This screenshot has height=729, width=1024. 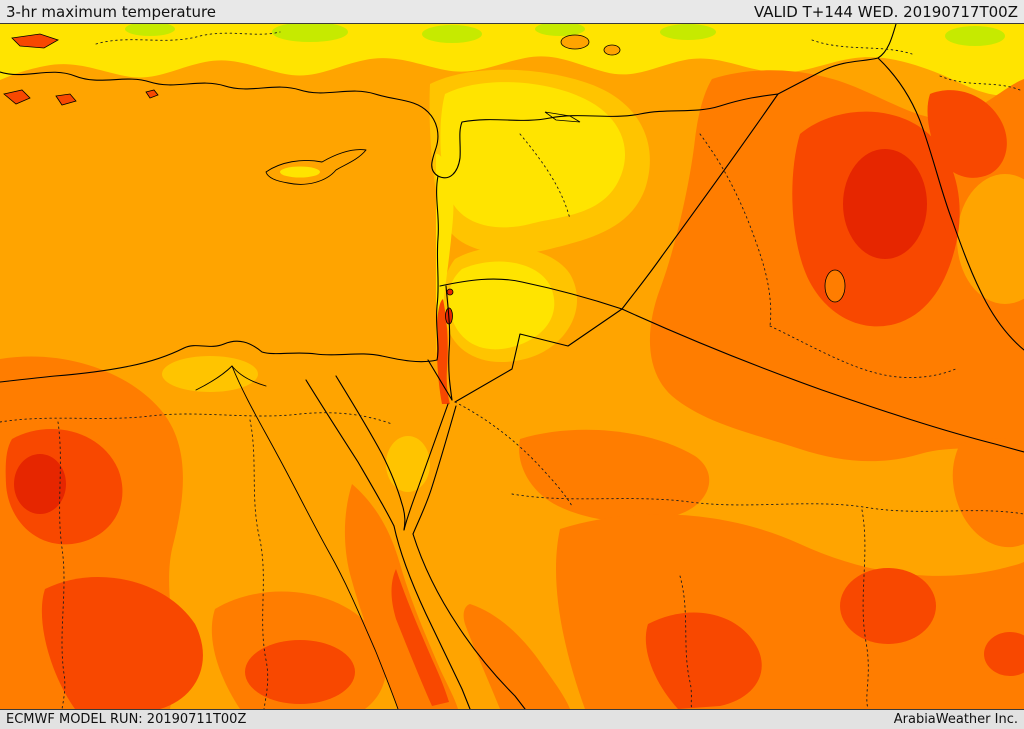 I want to click on lake-tharthar, so click(x=835, y=286).